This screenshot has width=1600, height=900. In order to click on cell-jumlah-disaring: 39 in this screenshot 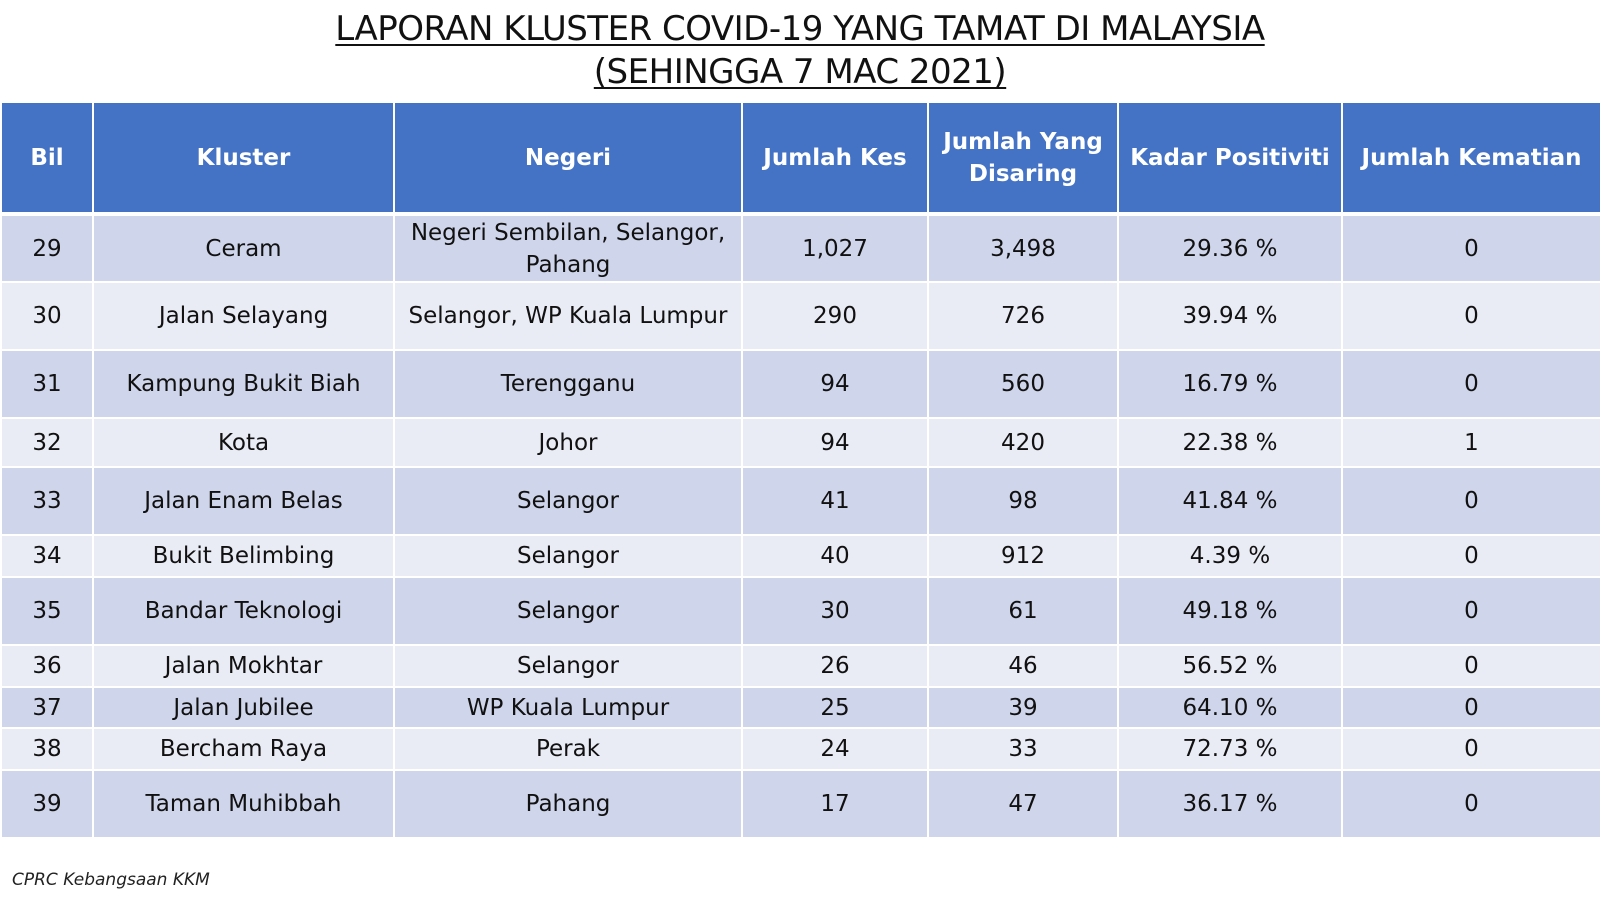, I will do `click(1023, 707)`.